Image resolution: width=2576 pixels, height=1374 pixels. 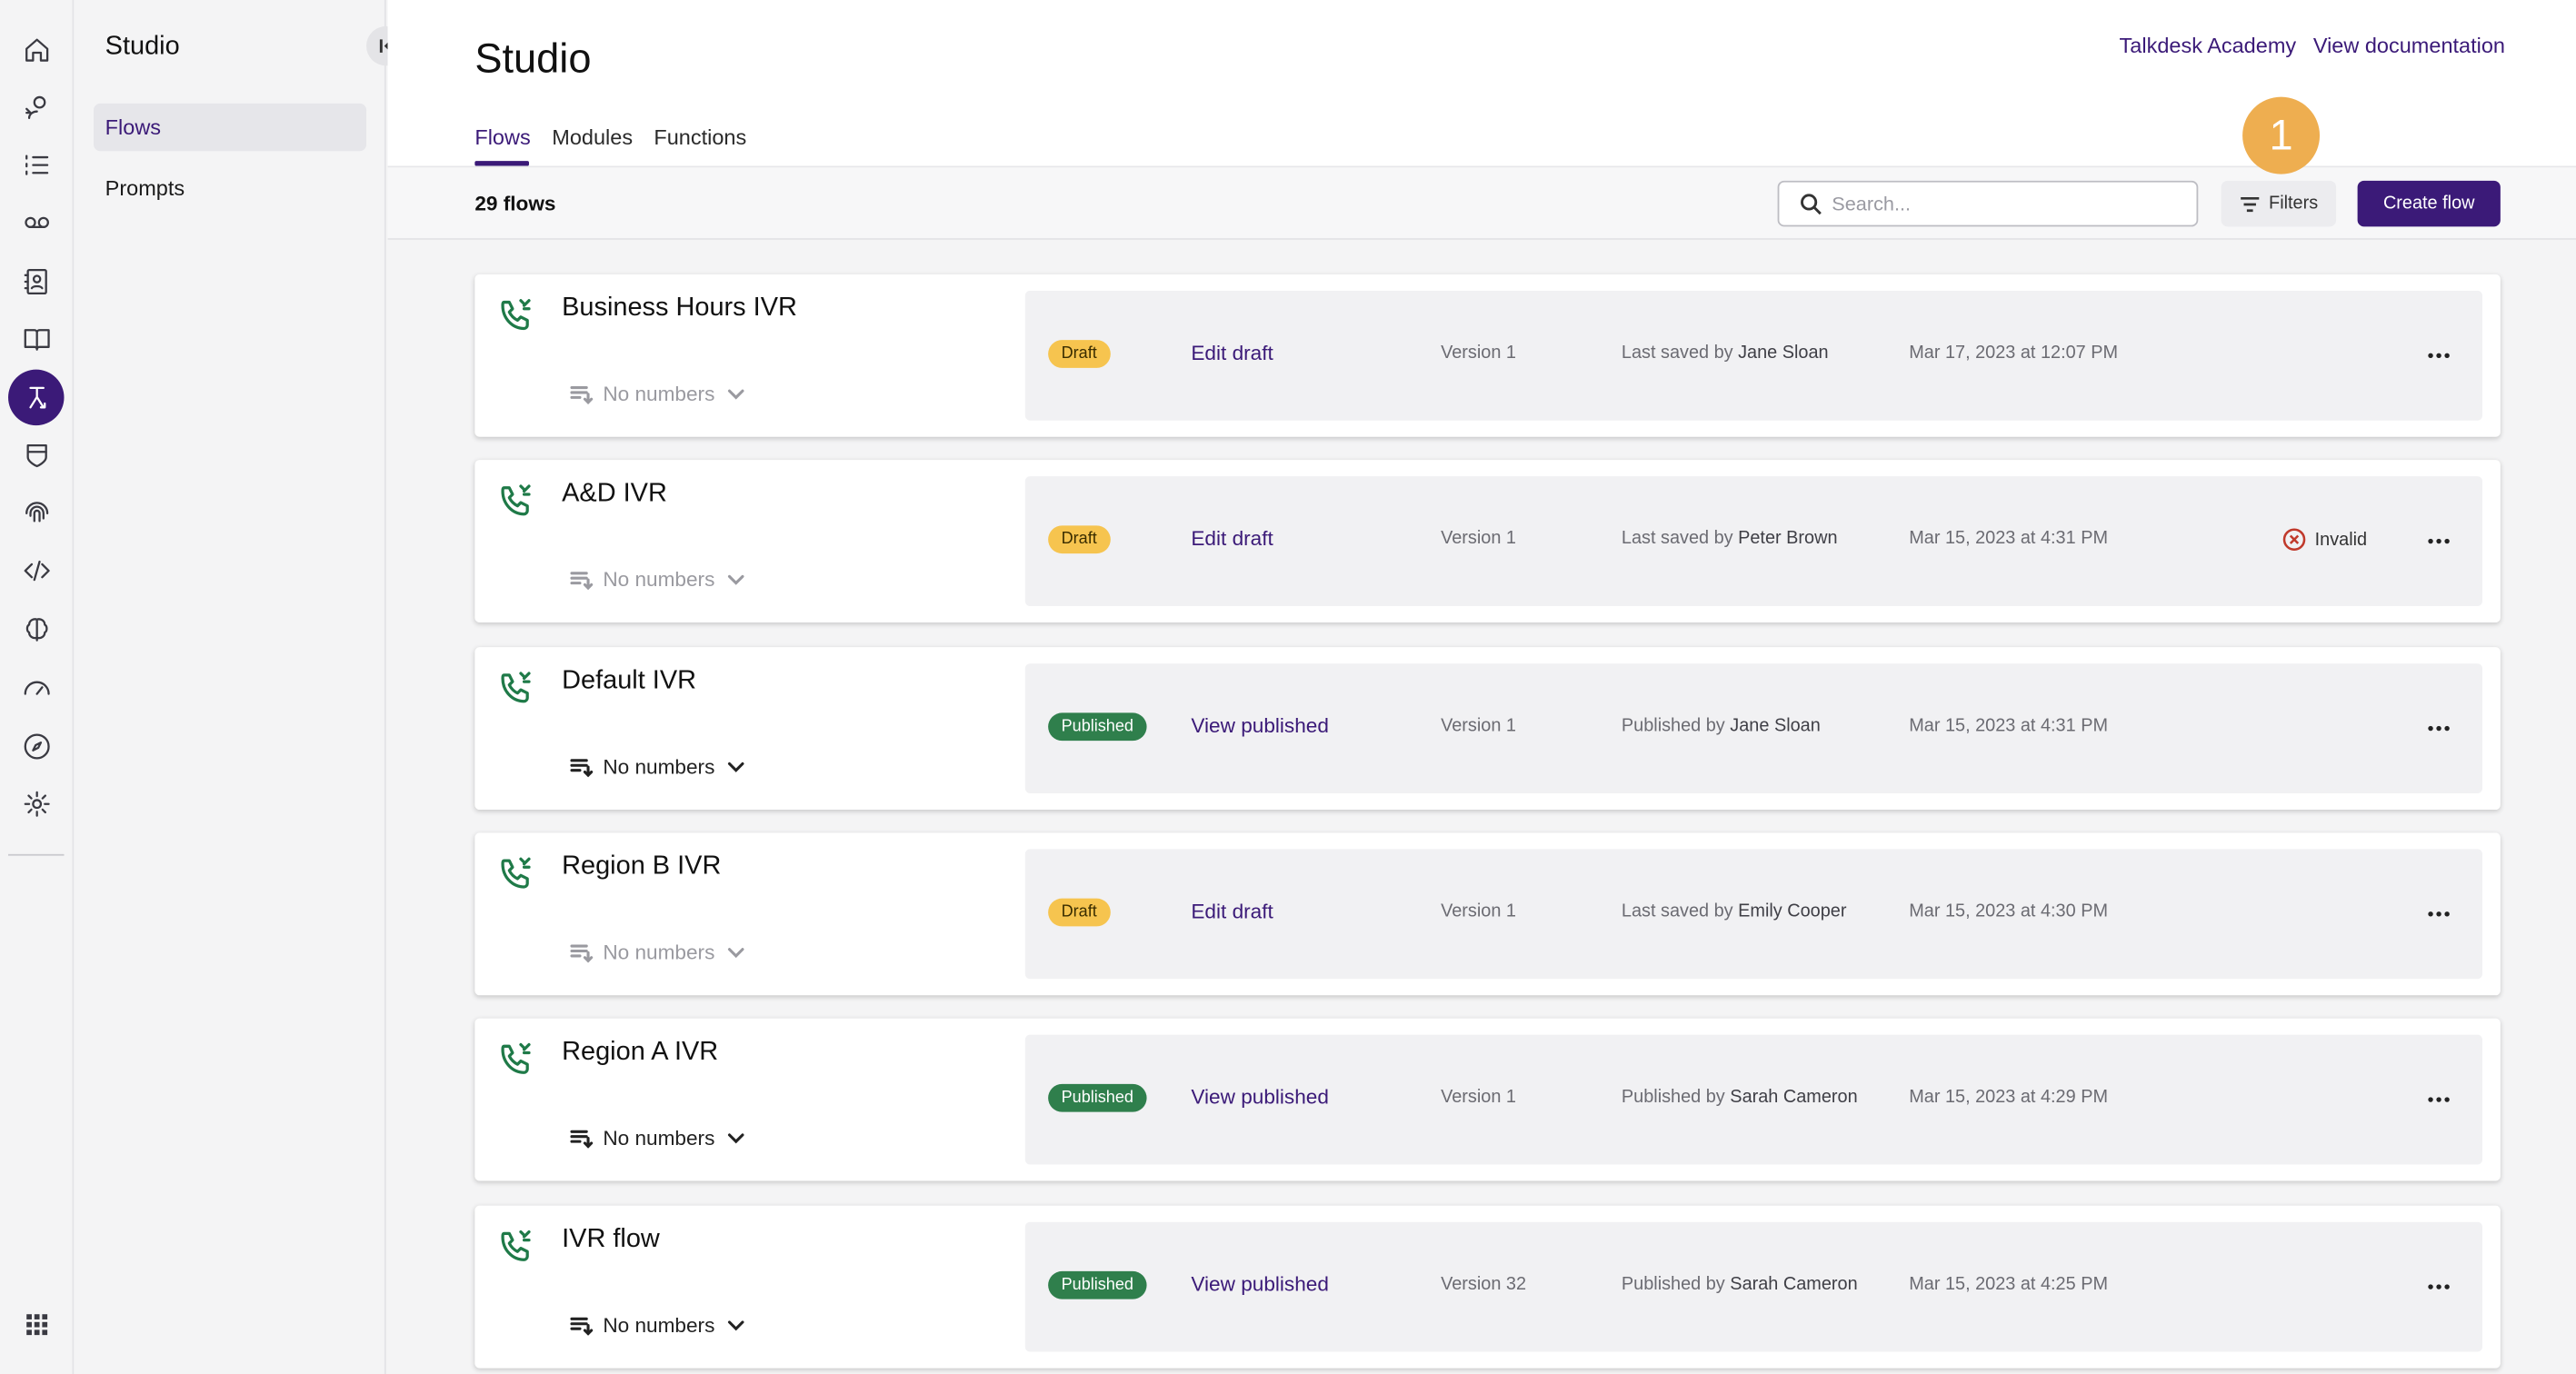 I want to click on saved-date: Mar 15, 2023 at 4:30 PM, so click(x=2009, y=911).